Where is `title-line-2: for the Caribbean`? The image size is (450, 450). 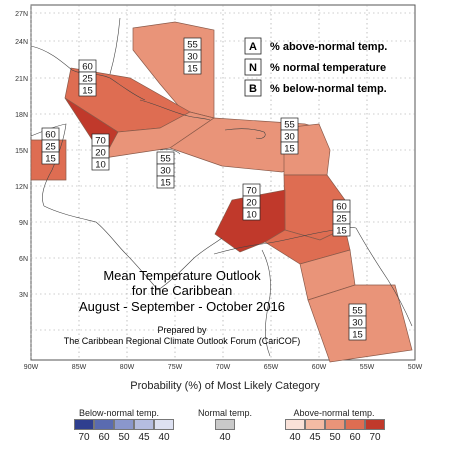 title-line-2: for the Caribbean is located at coordinates (182, 290).